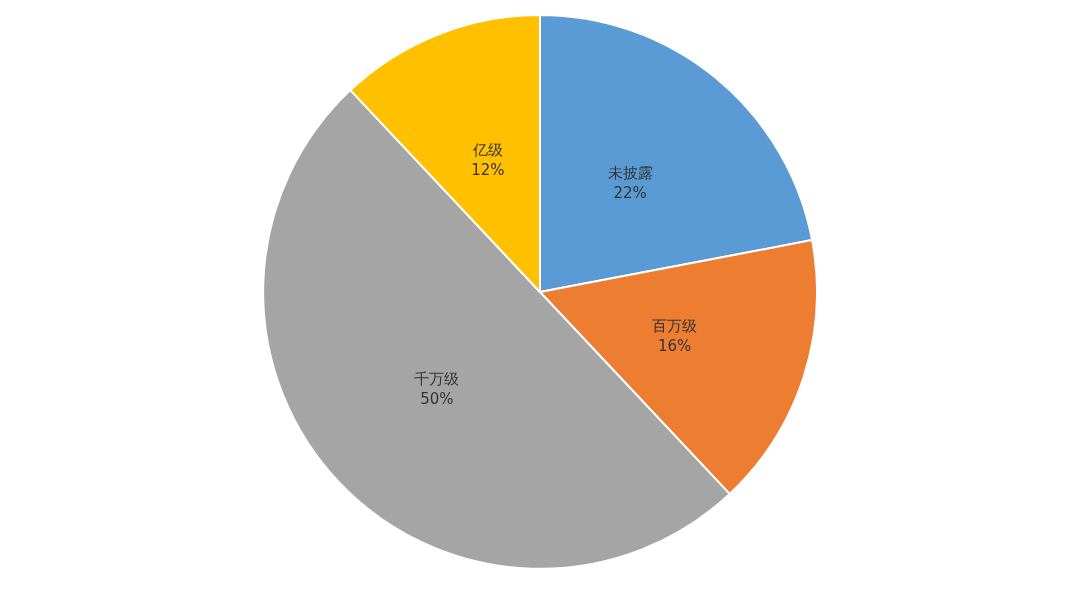 The width and height of the screenshot is (1080, 593). What do you see at coordinates (675, 325) in the screenshot?
I see `slice-label: 百万级` at bounding box center [675, 325].